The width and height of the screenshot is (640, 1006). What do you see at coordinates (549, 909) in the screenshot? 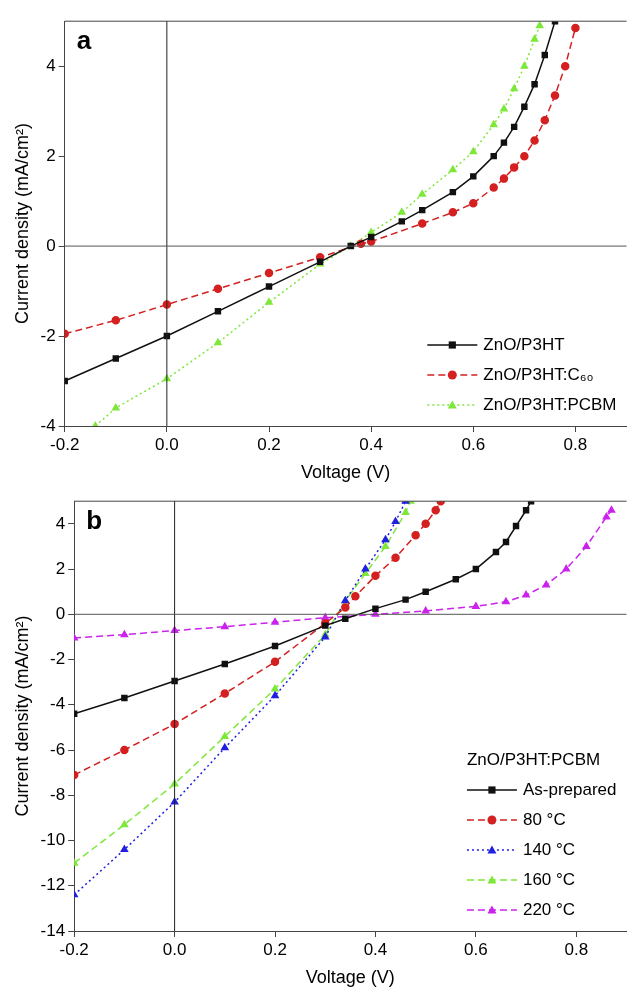
I see `legend-label: 220 °C` at bounding box center [549, 909].